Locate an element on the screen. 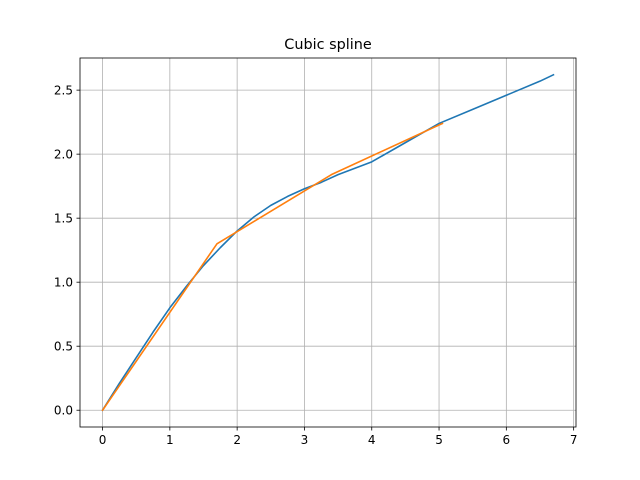  y-tick-label: 0.5 is located at coordinates (63, 347).